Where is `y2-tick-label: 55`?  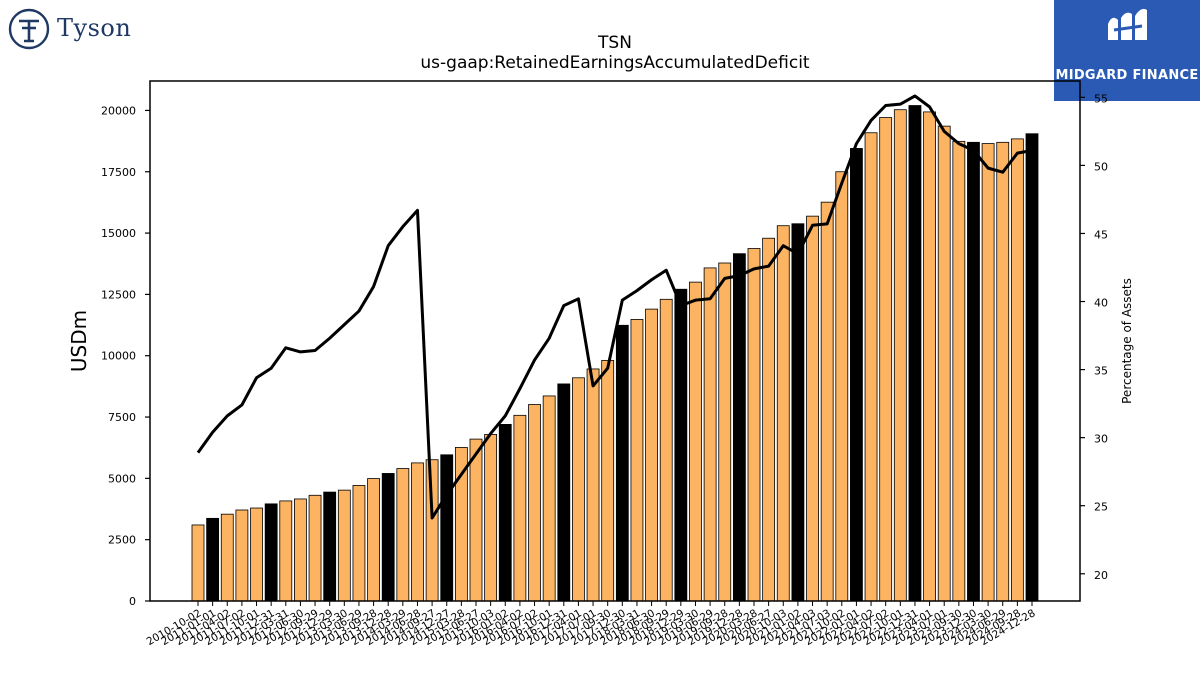
y2-tick-label: 55 is located at coordinates (1101, 98).